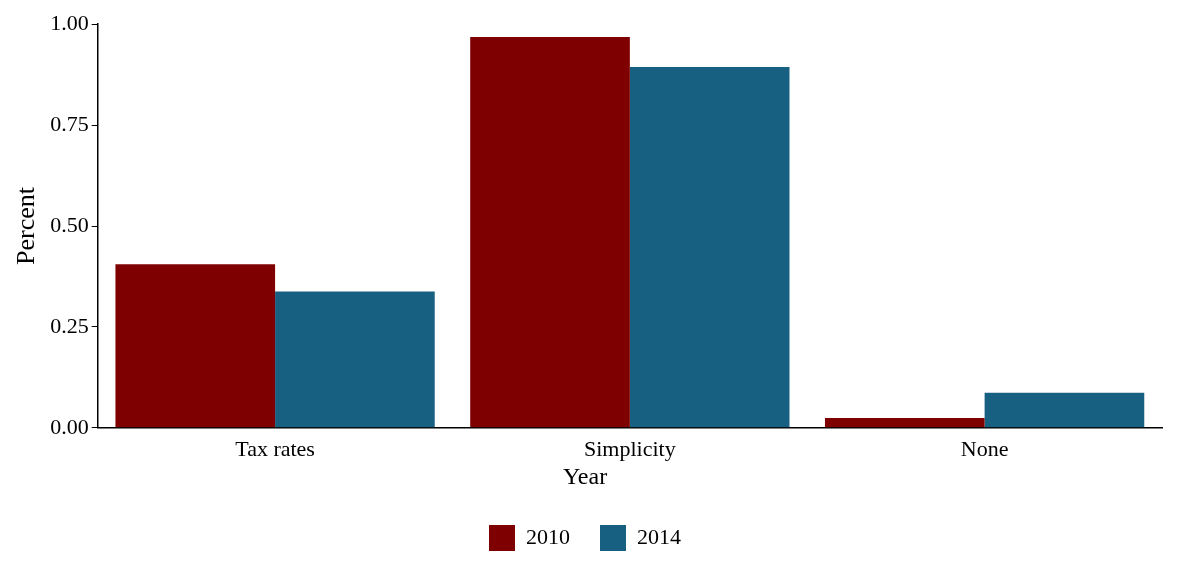 This screenshot has height=569, width=1182. I want to click on y-tick-label: 0.25, so click(69, 325).